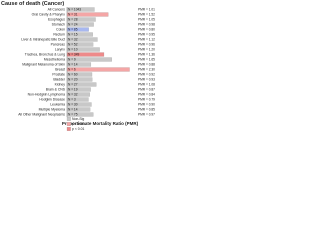 The width and height of the screenshot is (320, 240). What do you see at coordinates (59, 34) in the screenshot?
I see `category-label: Rectum` at bounding box center [59, 34].